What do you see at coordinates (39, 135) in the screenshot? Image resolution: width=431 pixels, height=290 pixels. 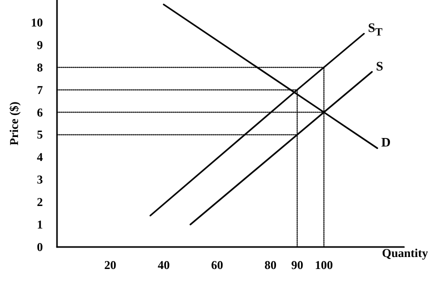 I see `y-tick-label: 5` at bounding box center [39, 135].